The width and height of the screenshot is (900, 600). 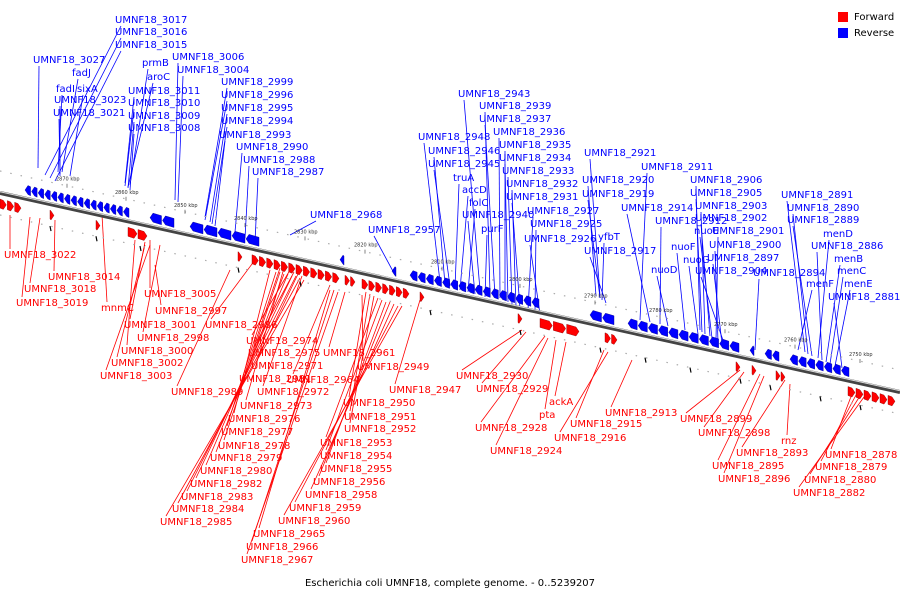 What do you see at coordinates (542, 197) in the screenshot?
I see `reverse-gene-label: UMNF18_2931` at bounding box center [542, 197].